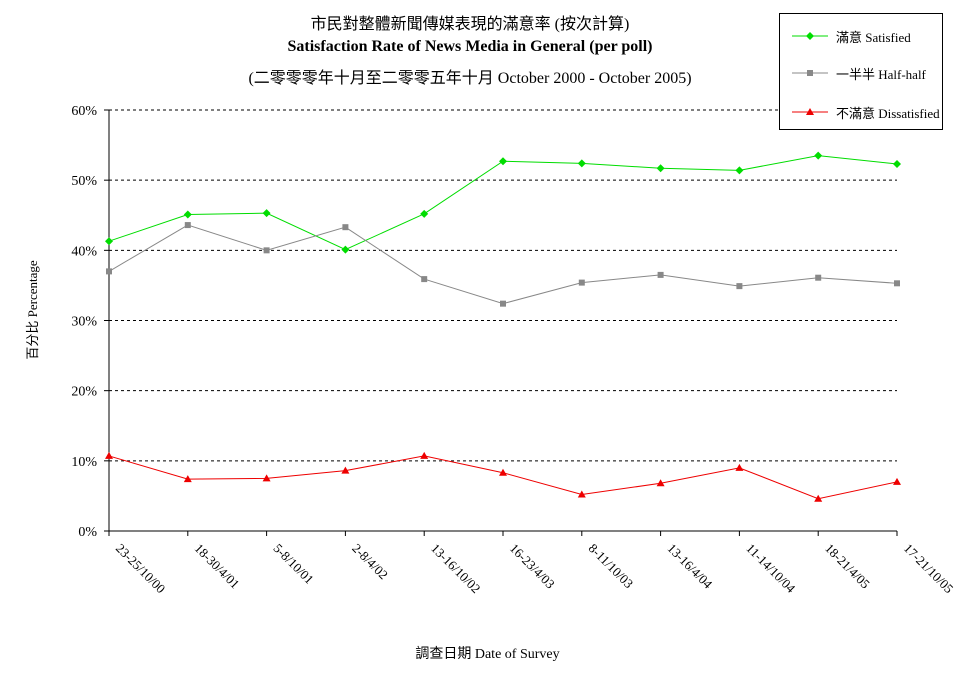 This screenshot has height=680, width=975. What do you see at coordinates (32, 310) in the screenshot?
I see `y-axis-label: 百分比 Percentage` at bounding box center [32, 310].